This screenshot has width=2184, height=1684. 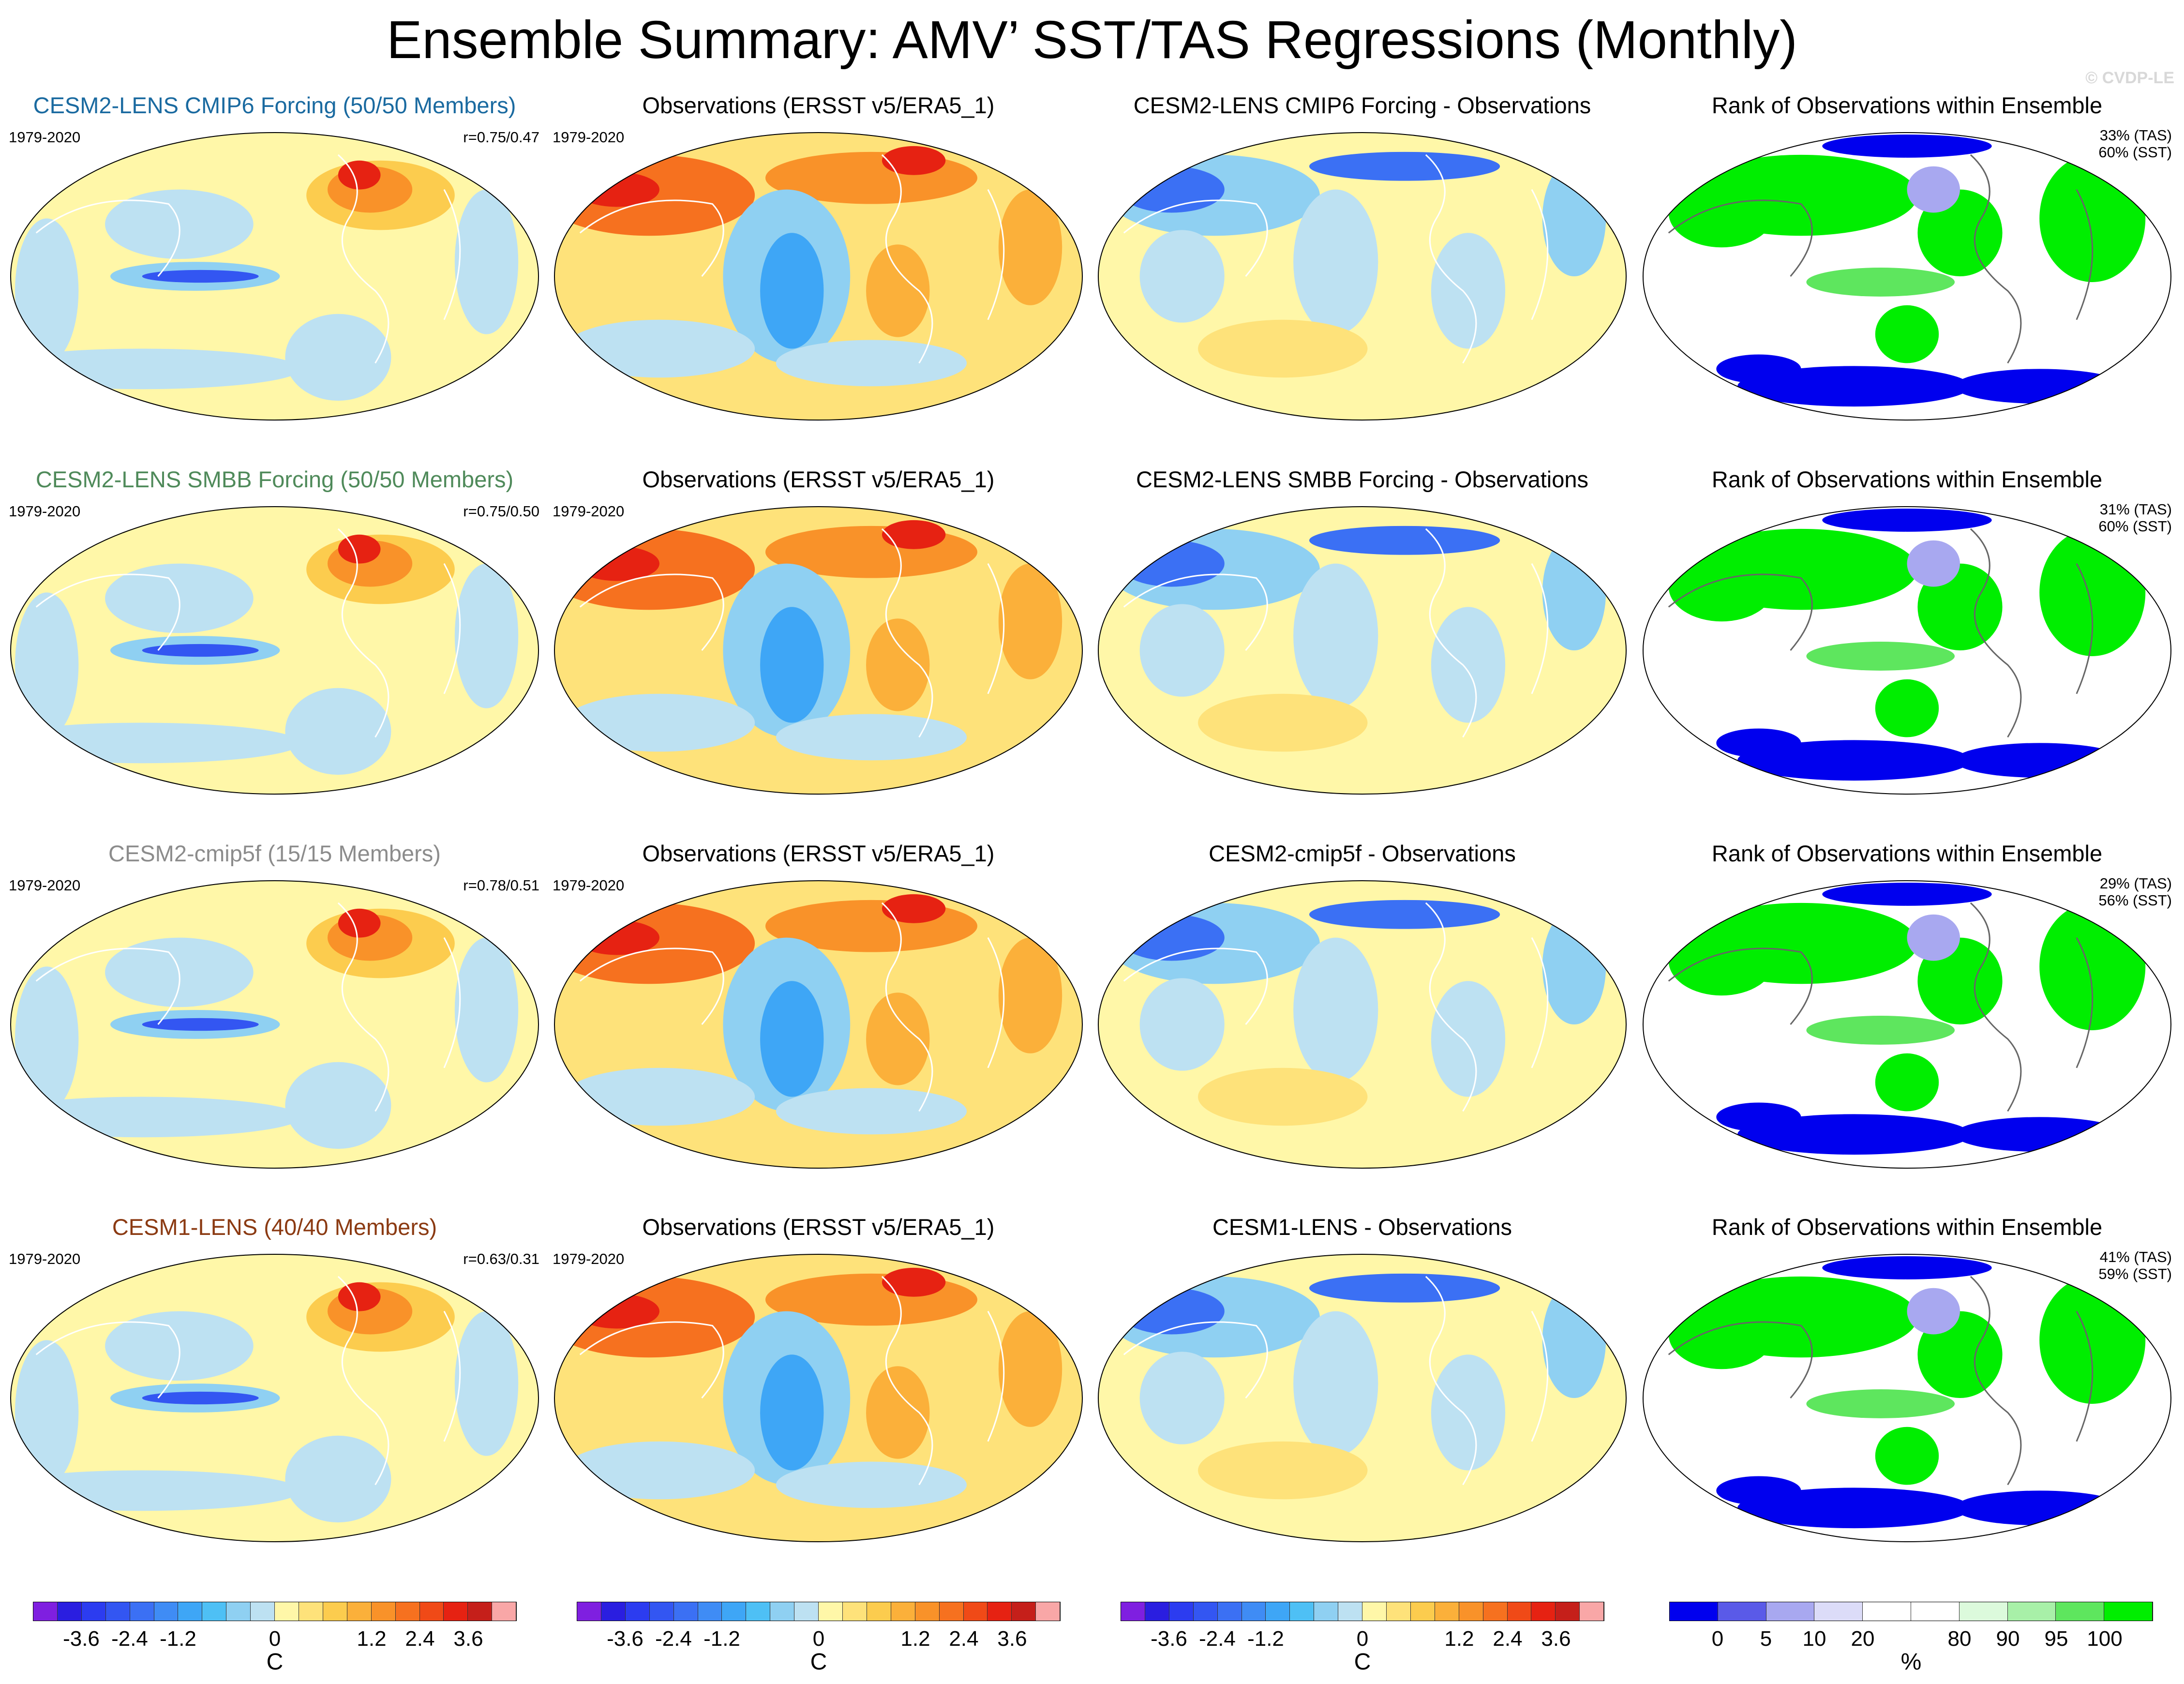 What do you see at coordinates (274, 1024) in the screenshot?
I see `model-map` at bounding box center [274, 1024].